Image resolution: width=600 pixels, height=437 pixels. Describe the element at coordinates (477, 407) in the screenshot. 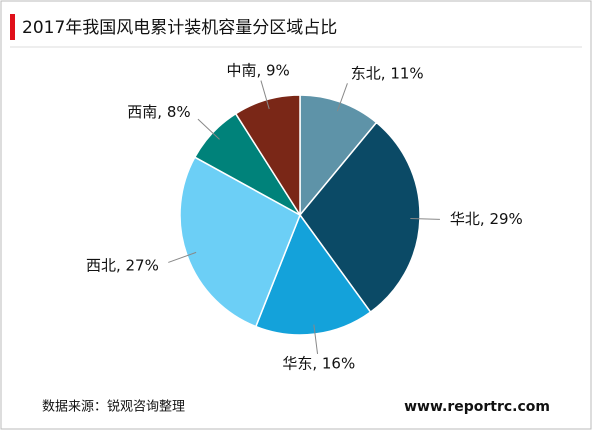

I see `watermark: www.reportrc.com` at that location.